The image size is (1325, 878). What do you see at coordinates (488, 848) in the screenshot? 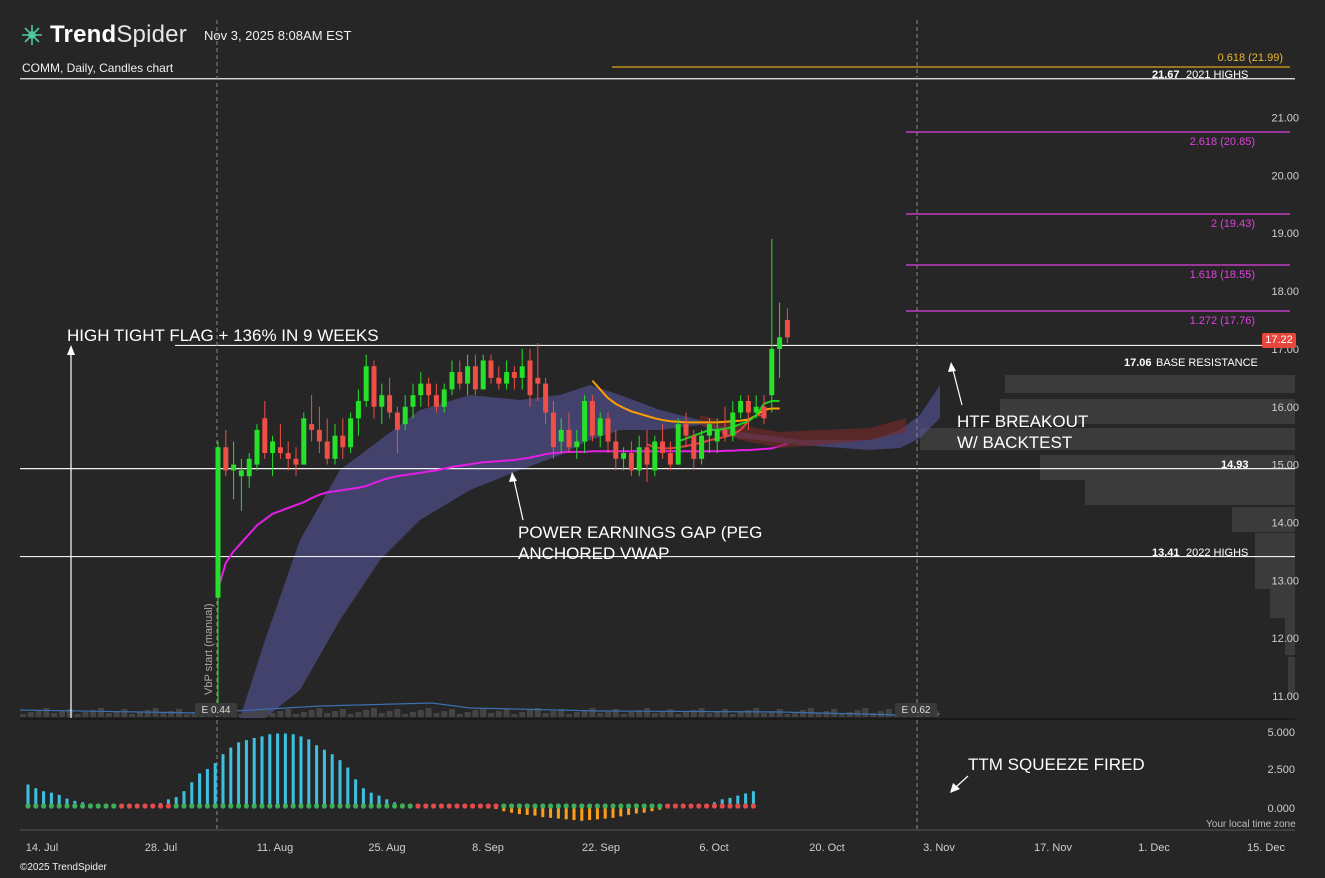
I see `x-tick-label: 8. Sep` at bounding box center [488, 848].